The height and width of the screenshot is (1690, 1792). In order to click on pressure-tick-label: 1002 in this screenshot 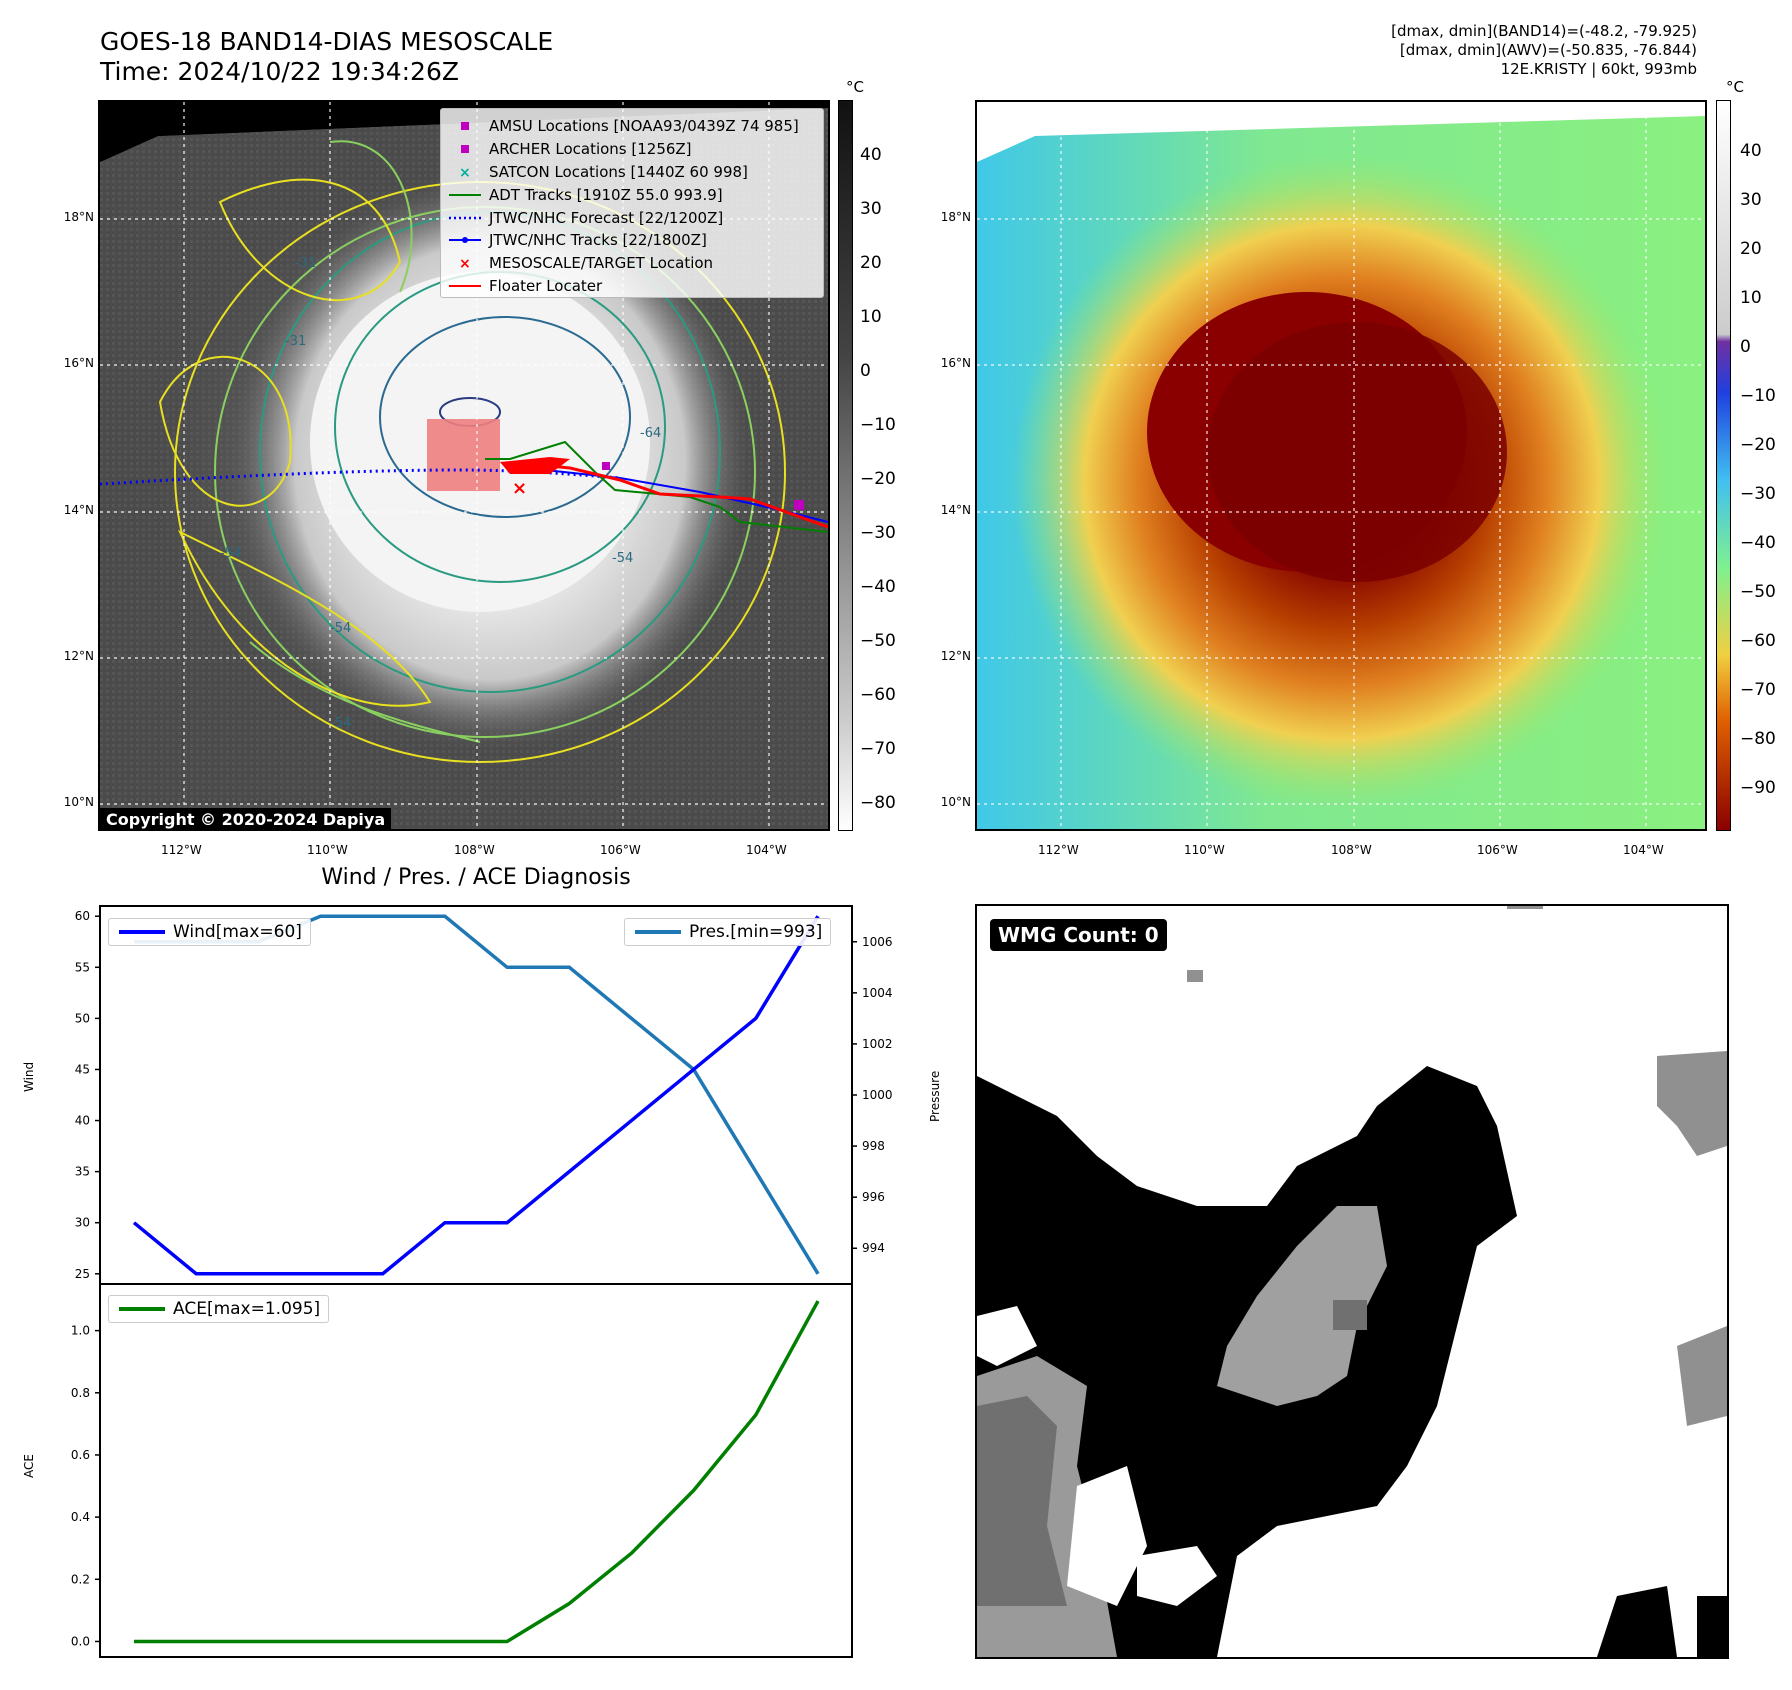, I will do `click(877, 1044)`.